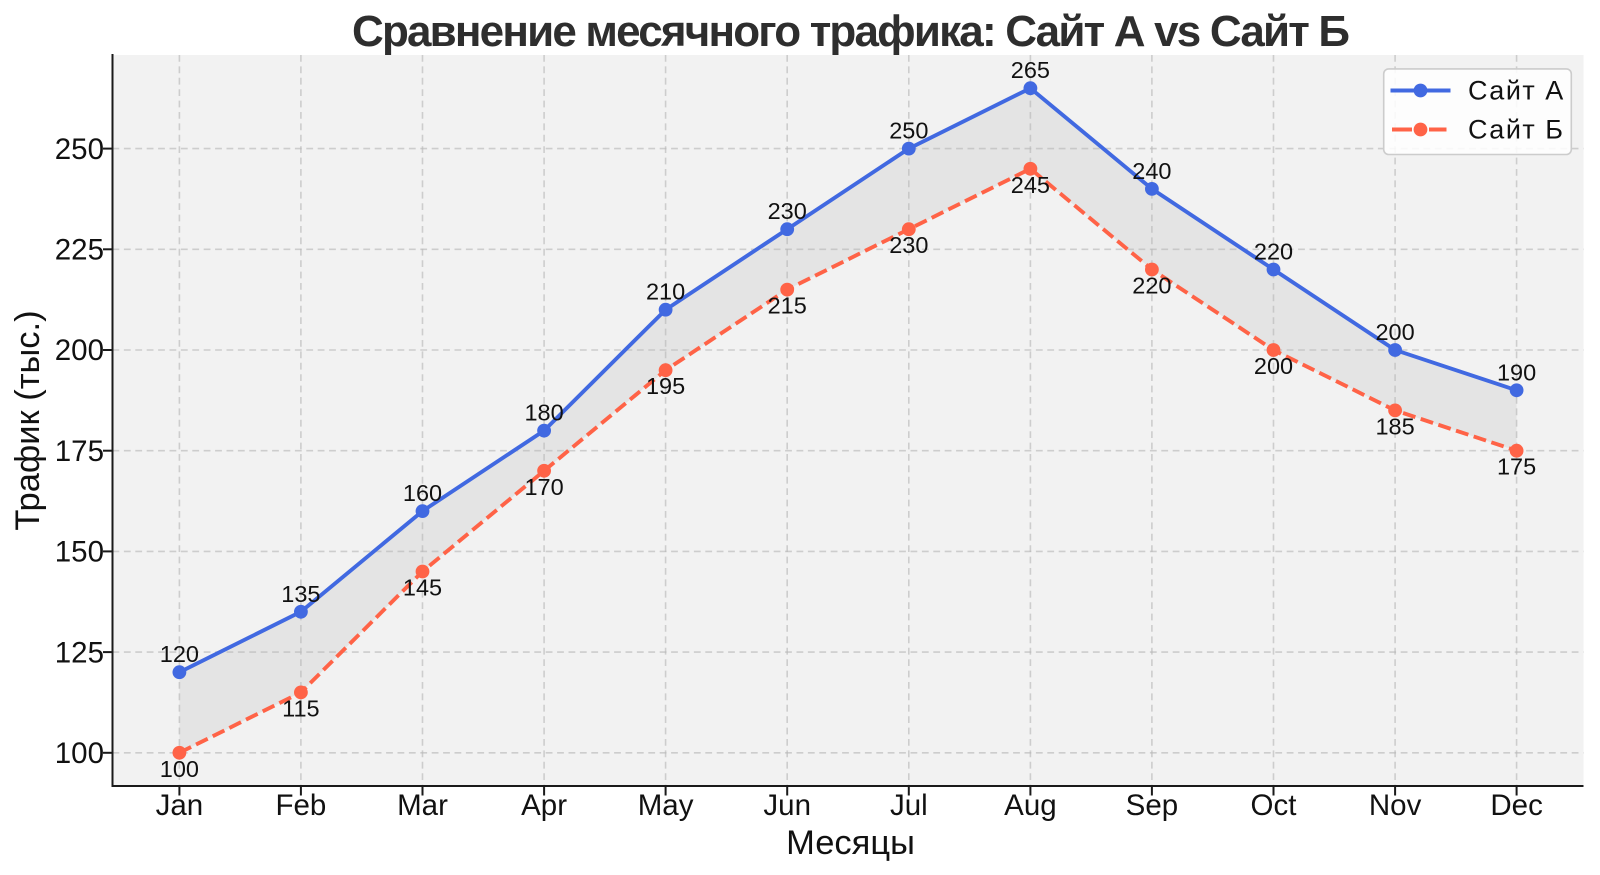  What do you see at coordinates (1516, 129) in the screenshot?
I see `svg-text: Сайт Б` at bounding box center [1516, 129].